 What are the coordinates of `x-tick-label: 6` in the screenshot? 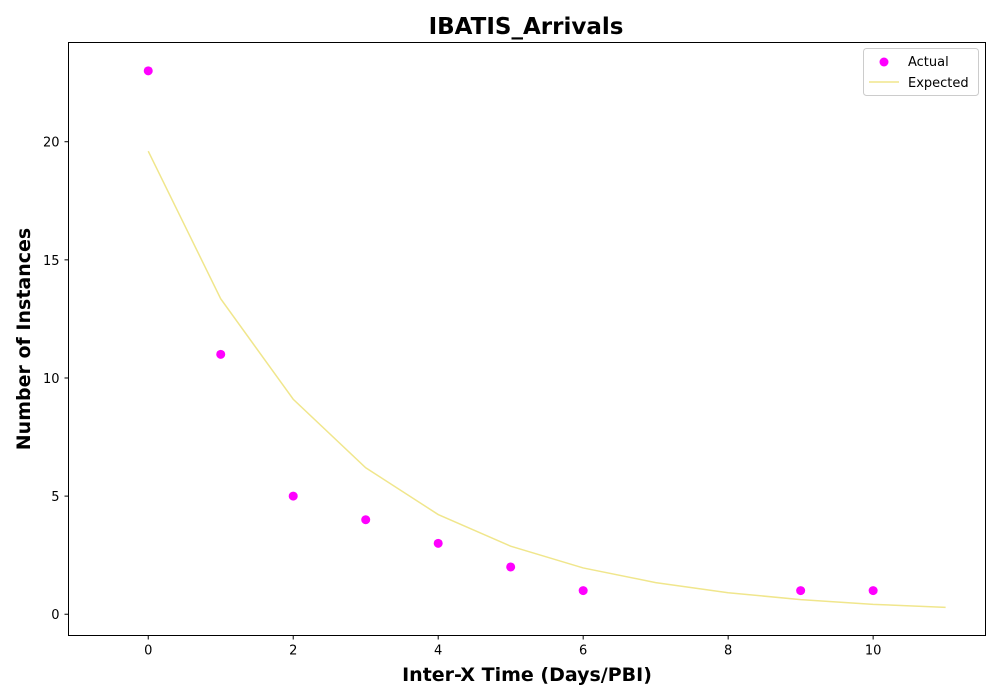 It's located at (583, 651).